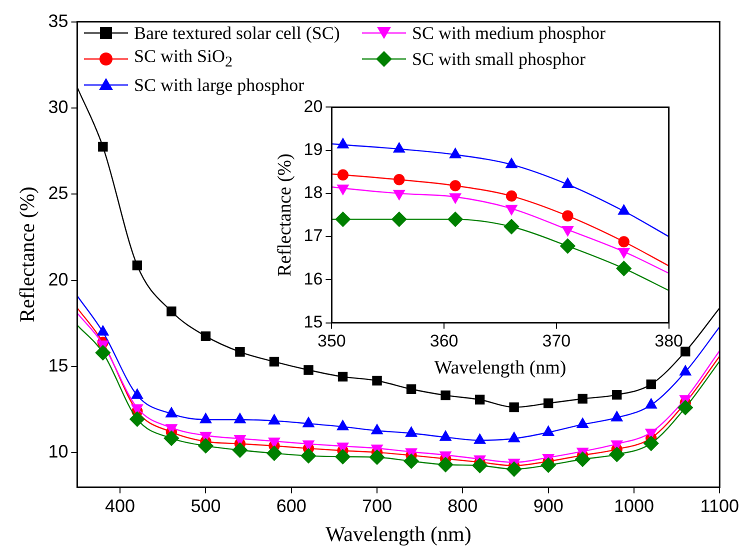 This screenshot has height=560, width=750. What do you see at coordinates (58, 452) in the screenshot?
I see `y-tick-label: 10` at bounding box center [58, 452].